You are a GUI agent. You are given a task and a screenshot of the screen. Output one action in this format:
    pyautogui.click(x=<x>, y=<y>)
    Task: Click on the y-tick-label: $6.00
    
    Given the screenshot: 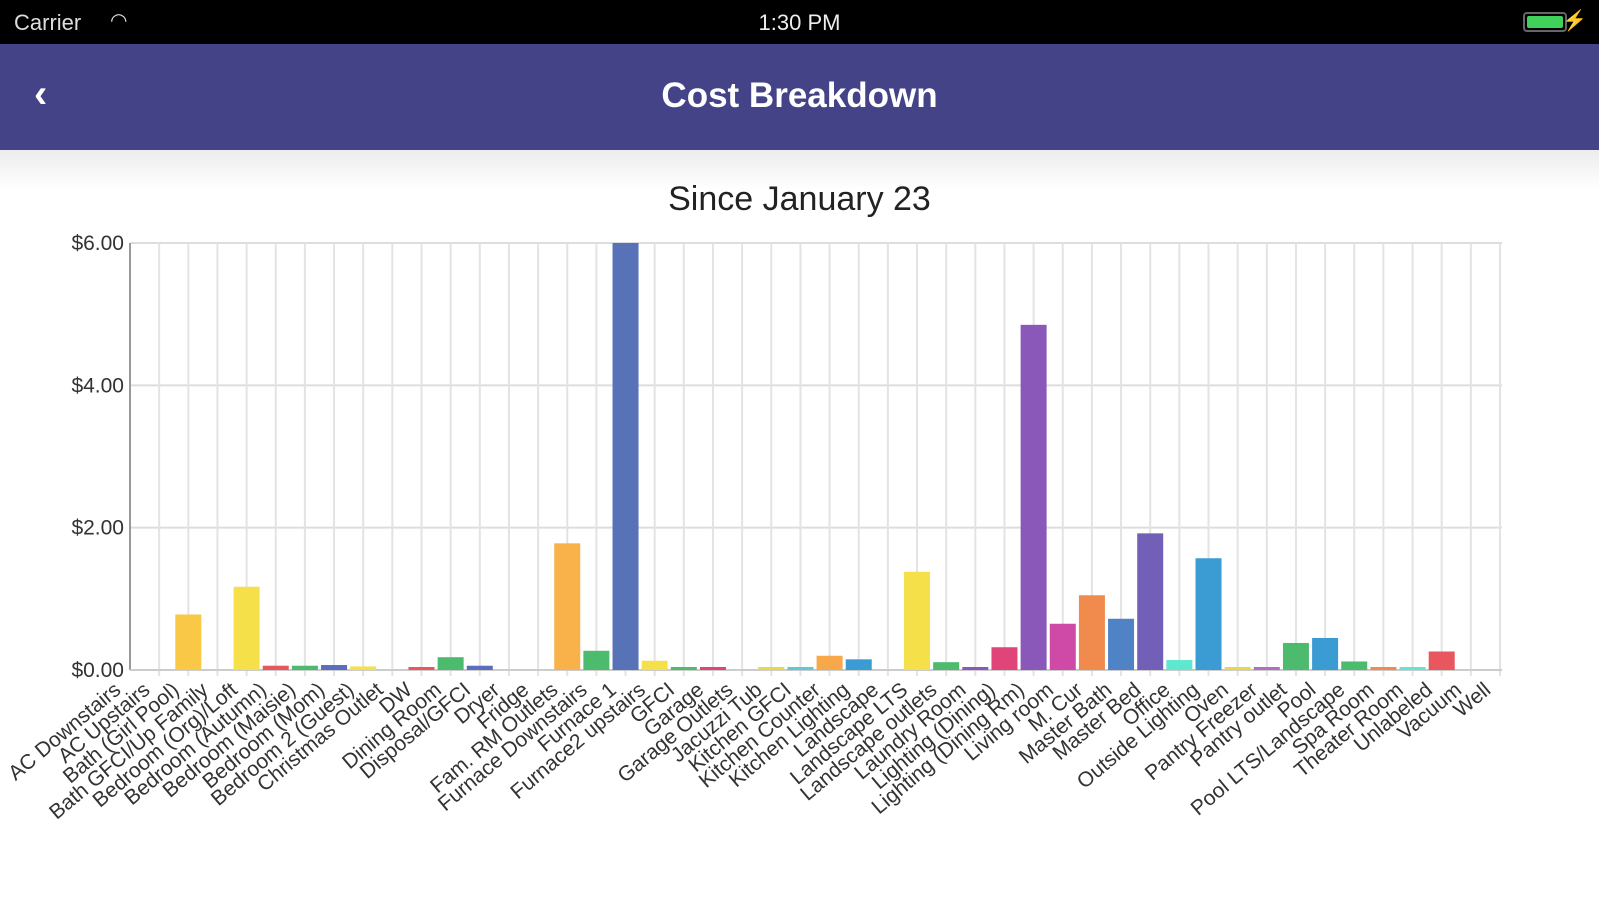 What is the action you would take?
    pyautogui.click(x=97, y=243)
    